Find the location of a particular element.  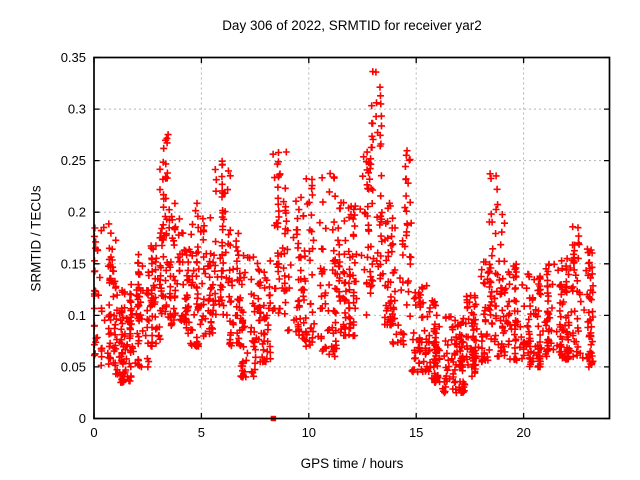

x-tick-label: 20 is located at coordinates (523, 432).